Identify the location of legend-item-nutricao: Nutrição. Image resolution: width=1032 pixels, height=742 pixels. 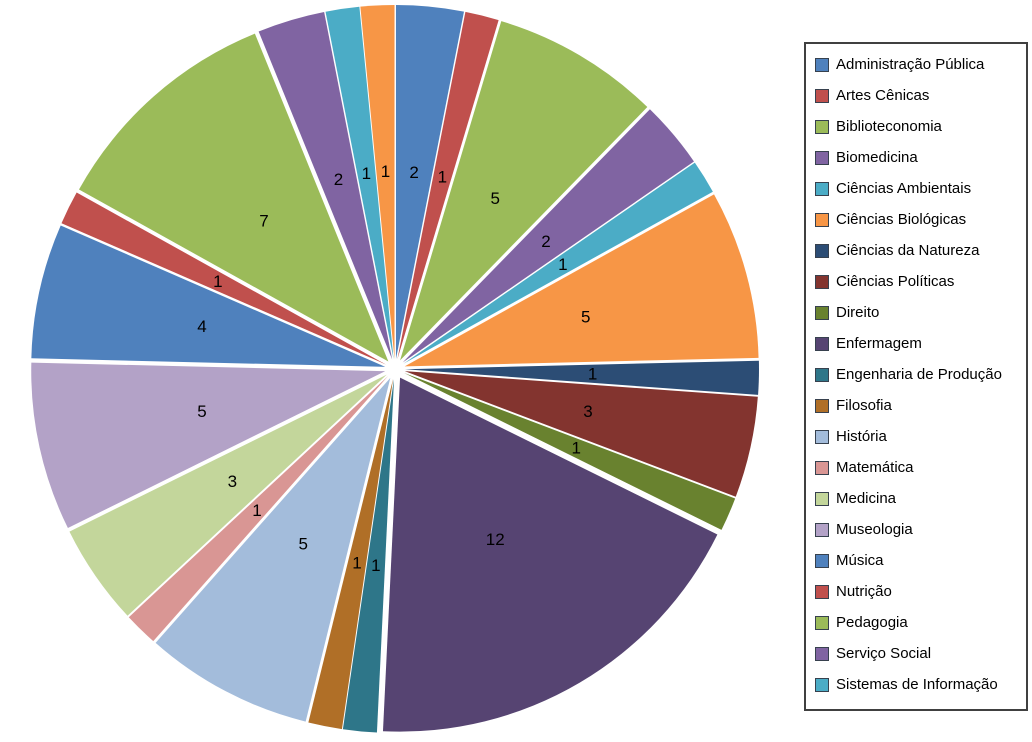
(920, 591).